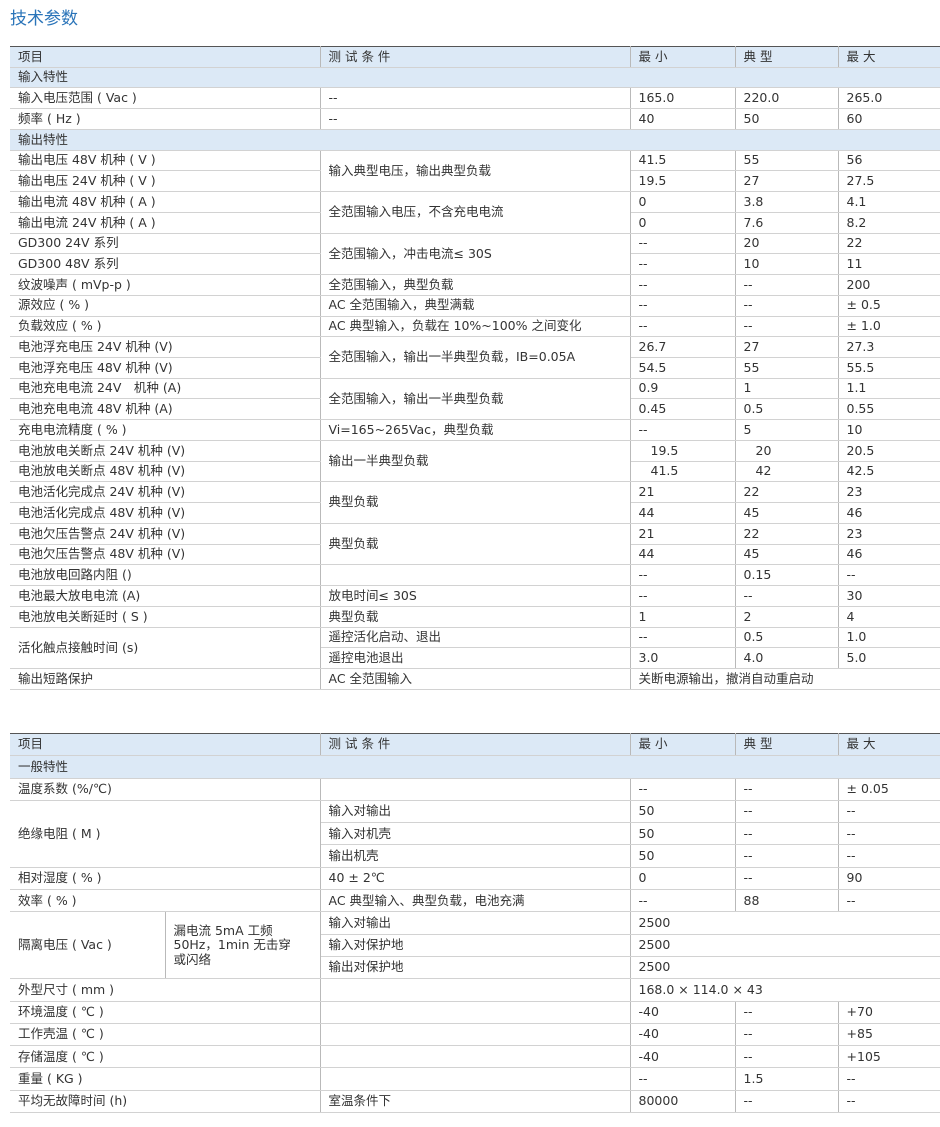 The image size is (940, 1127). I want to click on cell: 全范围输入，典型负载, so click(475, 285).